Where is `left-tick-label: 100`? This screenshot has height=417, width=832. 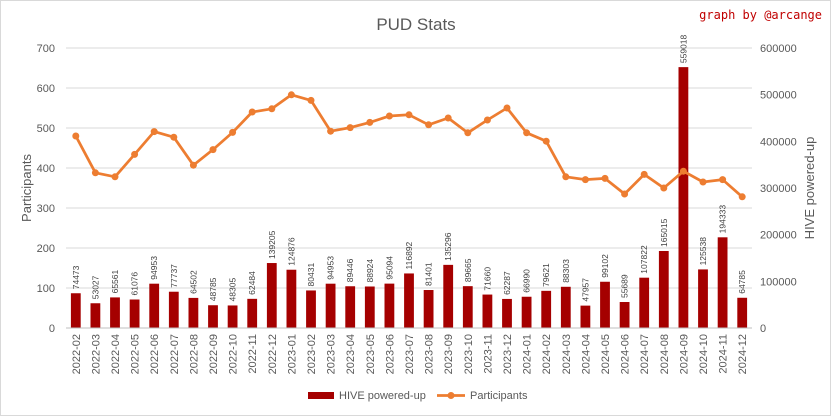 left-tick-label: 100 is located at coordinates (46, 289).